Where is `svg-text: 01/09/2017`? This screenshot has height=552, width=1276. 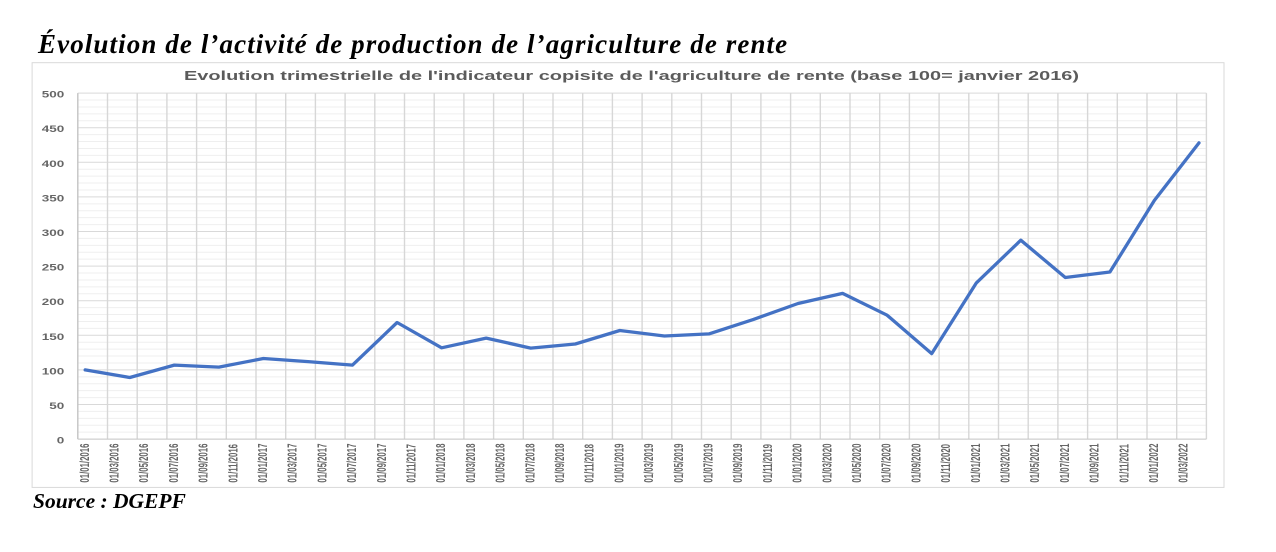
svg-text: 01/09/2017 is located at coordinates (382, 462).